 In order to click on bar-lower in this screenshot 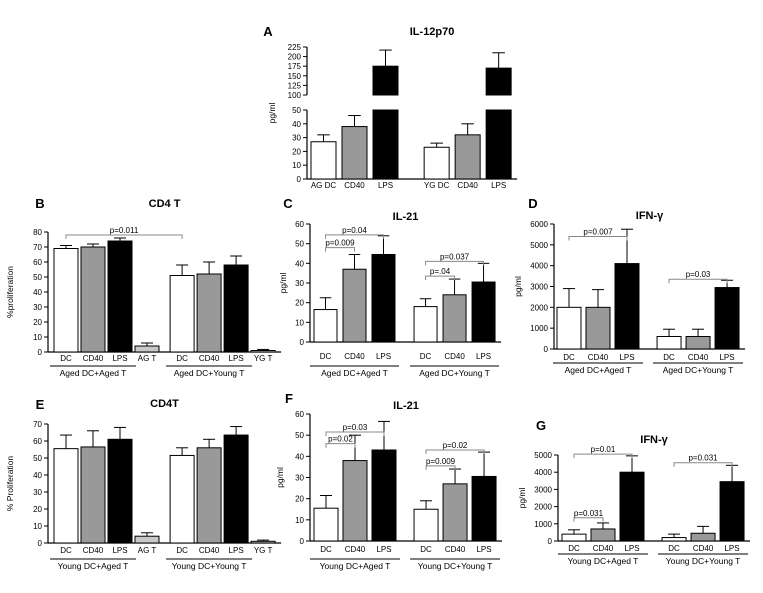, I will do `click(385, 144)`.